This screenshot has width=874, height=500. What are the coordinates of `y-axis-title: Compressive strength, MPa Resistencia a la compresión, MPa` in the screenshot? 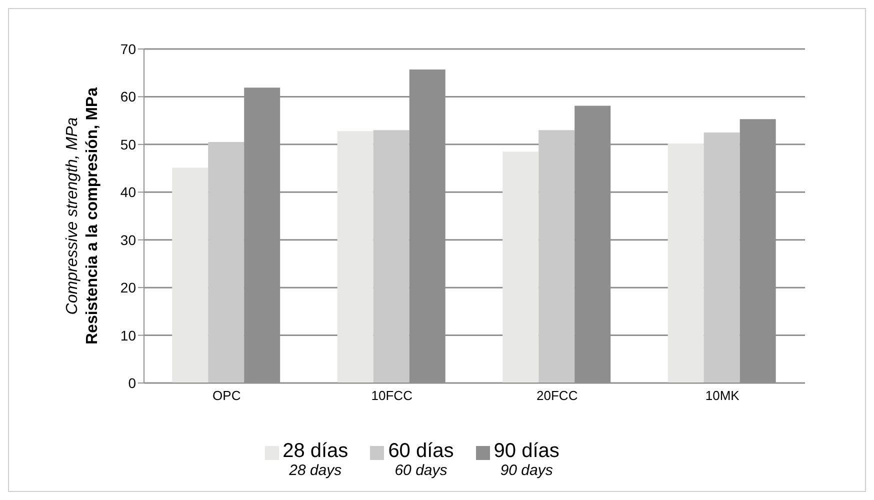 It's located at (82, 215).